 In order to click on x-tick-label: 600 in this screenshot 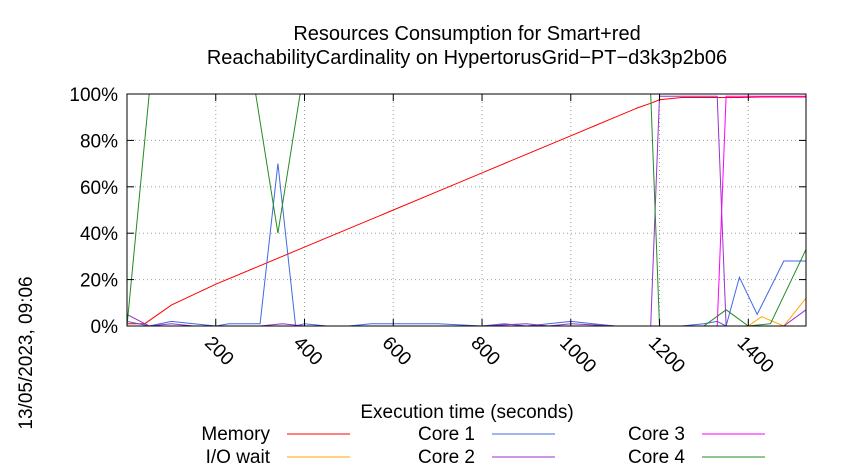, I will do `click(396, 351)`.